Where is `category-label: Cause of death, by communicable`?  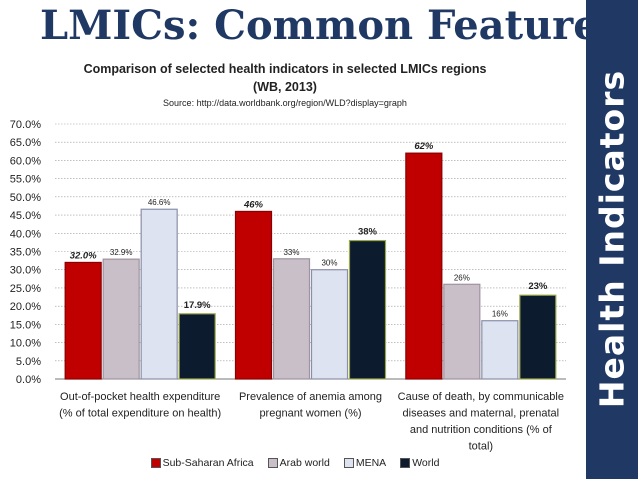 category-label: Cause of death, by communicable is located at coordinates (481, 397).